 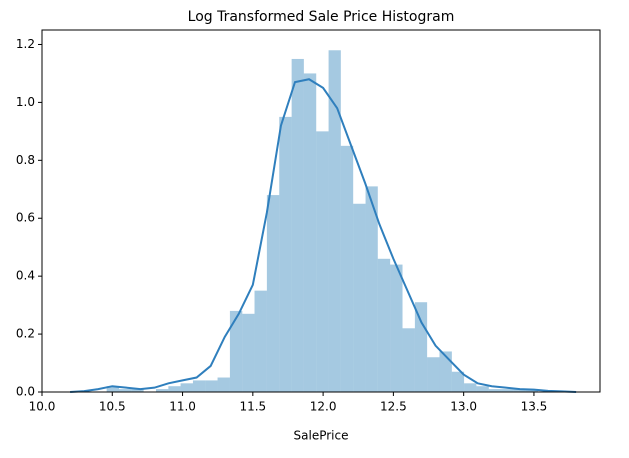 I want to click on y-tick-label: 0.0, so click(x=25, y=392).